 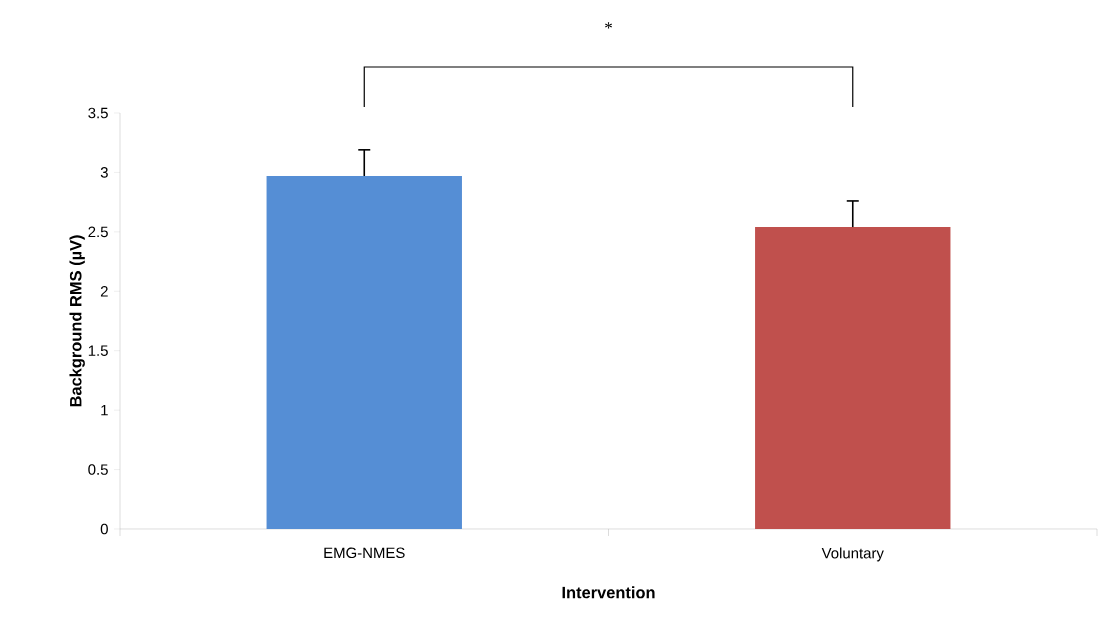 I want to click on y-tick-label: 1.5, so click(x=98, y=350).